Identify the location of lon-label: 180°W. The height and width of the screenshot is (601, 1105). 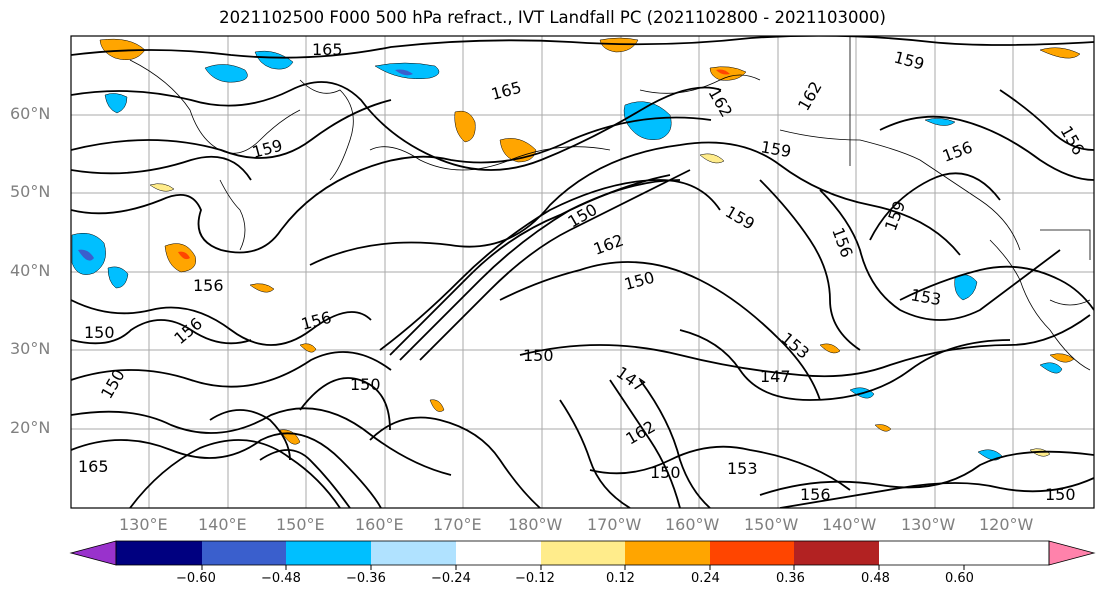
(535, 524).